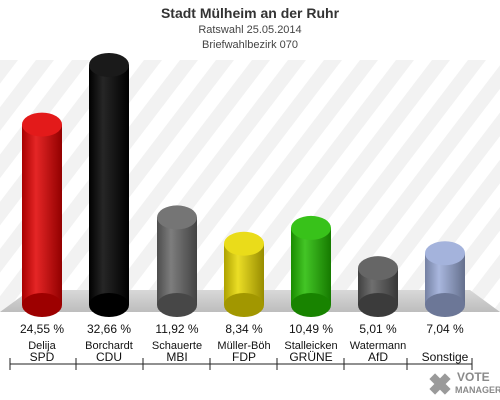  Describe the element at coordinates (378, 329) in the screenshot. I see `value-label: 5,01 %` at that location.